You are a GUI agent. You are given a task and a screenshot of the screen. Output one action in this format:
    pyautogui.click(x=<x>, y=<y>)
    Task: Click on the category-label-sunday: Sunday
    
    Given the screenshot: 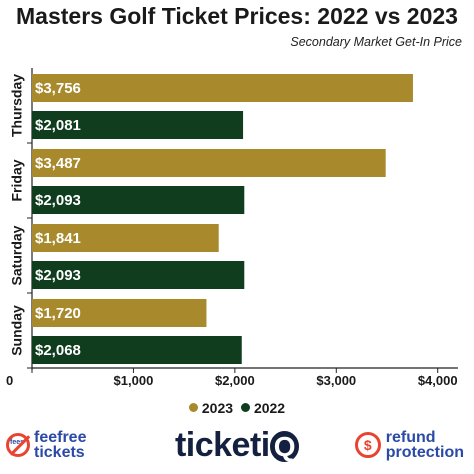 What is the action you would take?
    pyautogui.click(x=17, y=330)
    